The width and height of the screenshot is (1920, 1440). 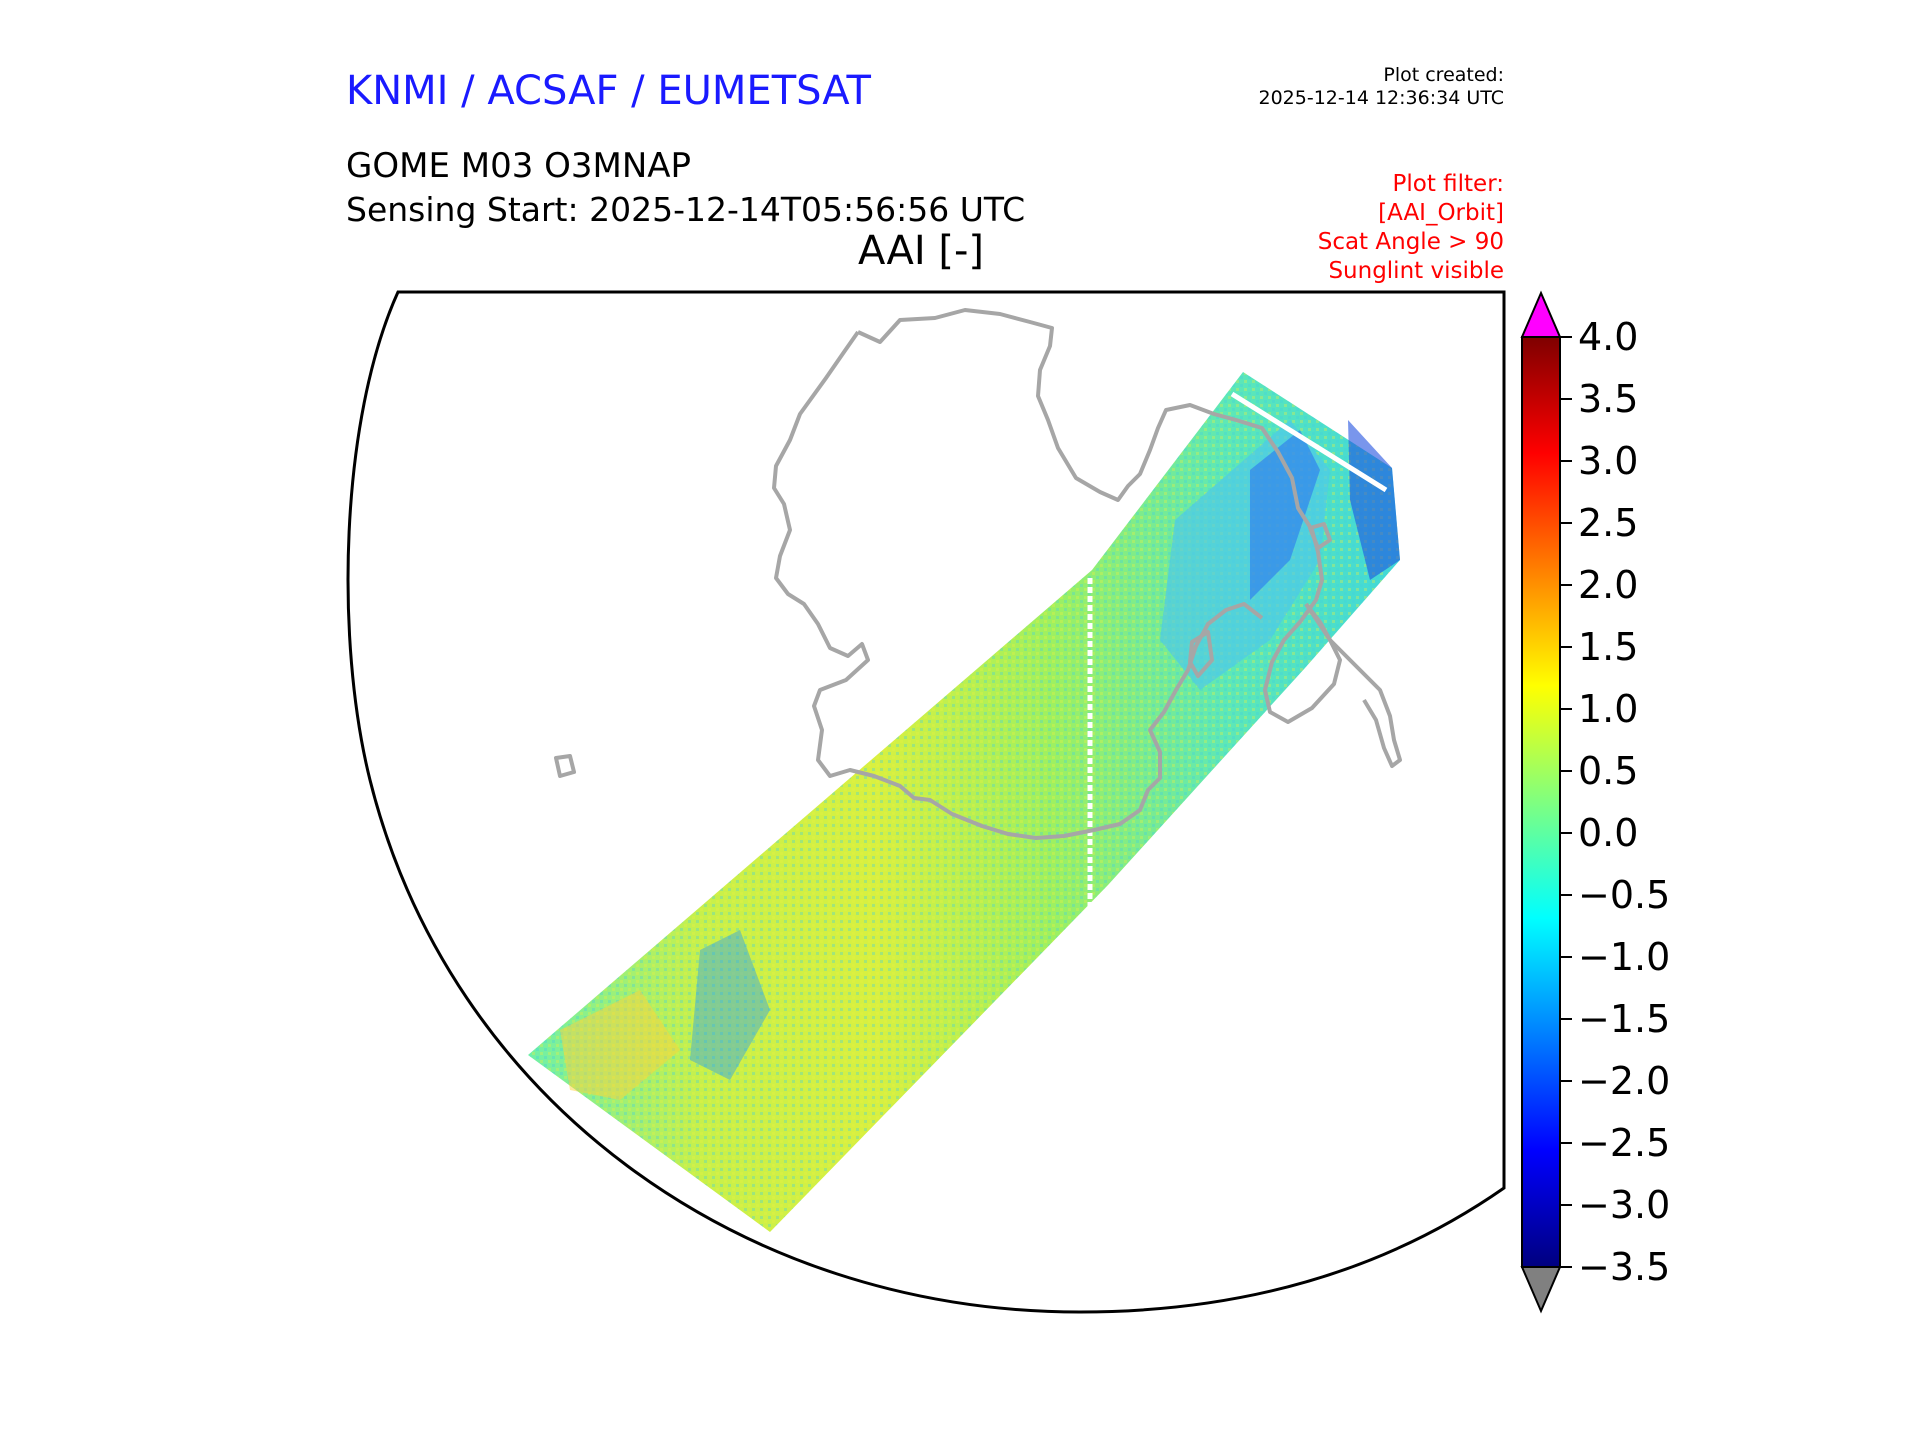 I want to click on variable-label: AAI [-], so click(x=921, y=251).